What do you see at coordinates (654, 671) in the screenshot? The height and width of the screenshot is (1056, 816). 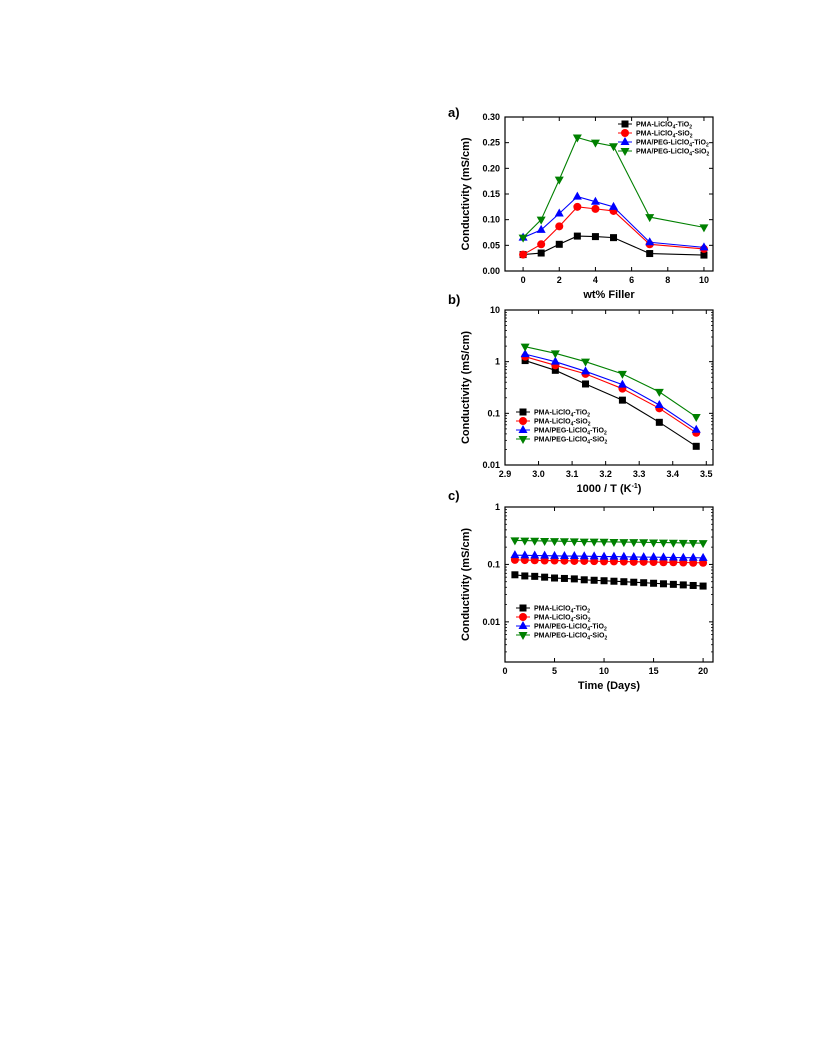 I see `x-tick-label: 15` at bounding box center [654, 671].